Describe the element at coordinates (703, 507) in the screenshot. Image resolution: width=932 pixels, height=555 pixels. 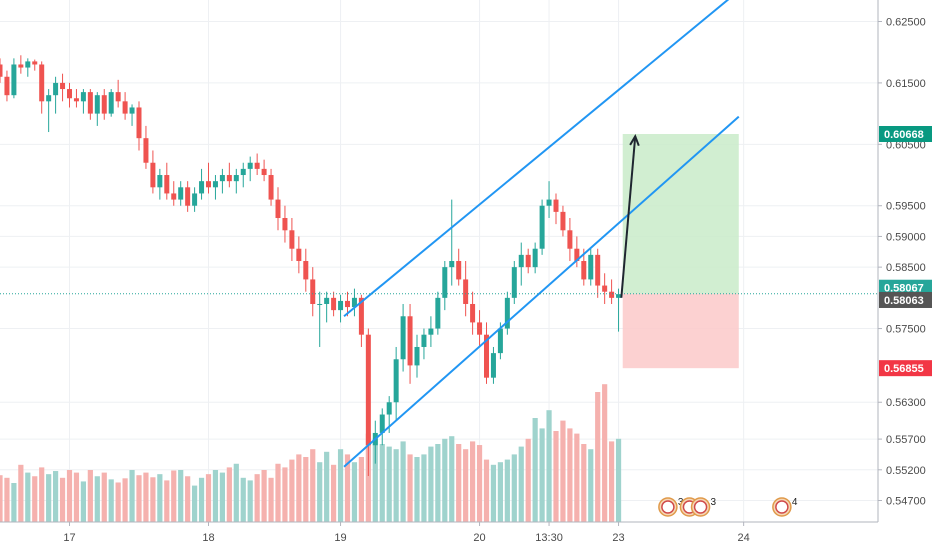
I see `event-flag-icon: 3` at that location.